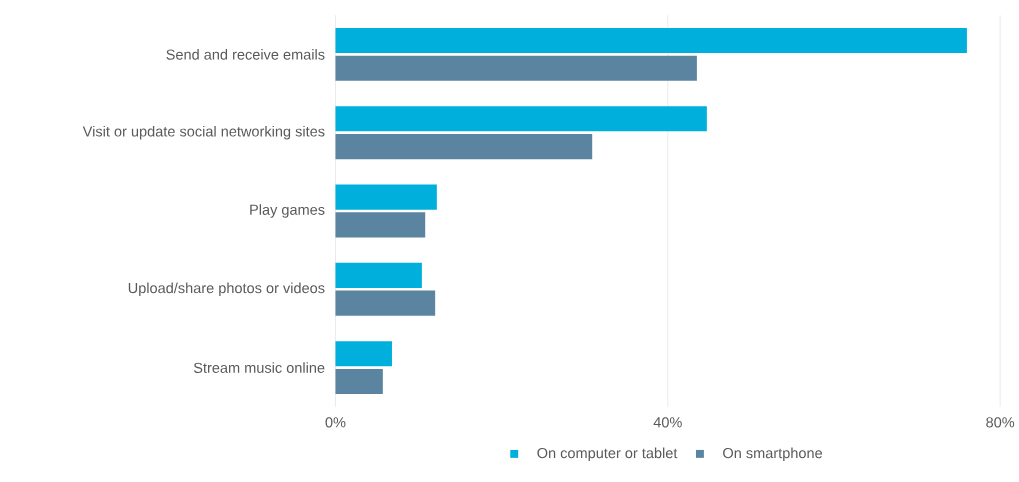 This screenshot has height=482, width=1019. I want to click on y-tick-label: Send and receive emails, so click(245, 54).